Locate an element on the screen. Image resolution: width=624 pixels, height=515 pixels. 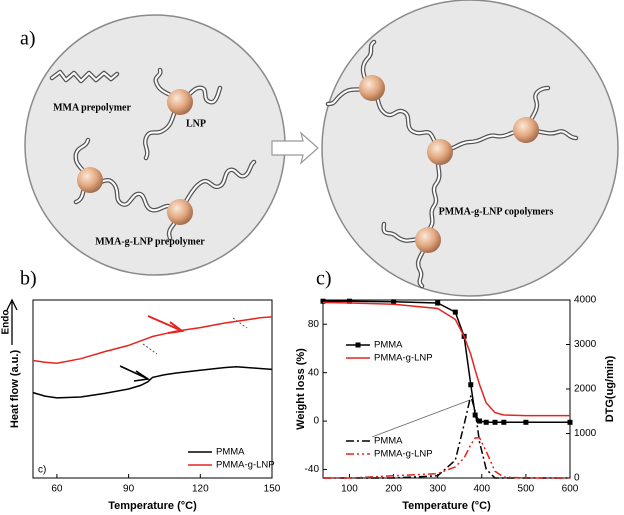
y-tick-label: -40 is located at coordinates (312, 469).